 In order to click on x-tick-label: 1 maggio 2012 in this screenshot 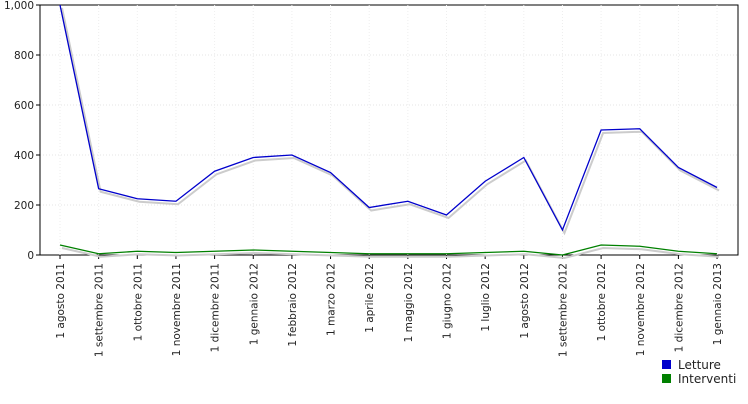, I will do `click(409, 302)`.